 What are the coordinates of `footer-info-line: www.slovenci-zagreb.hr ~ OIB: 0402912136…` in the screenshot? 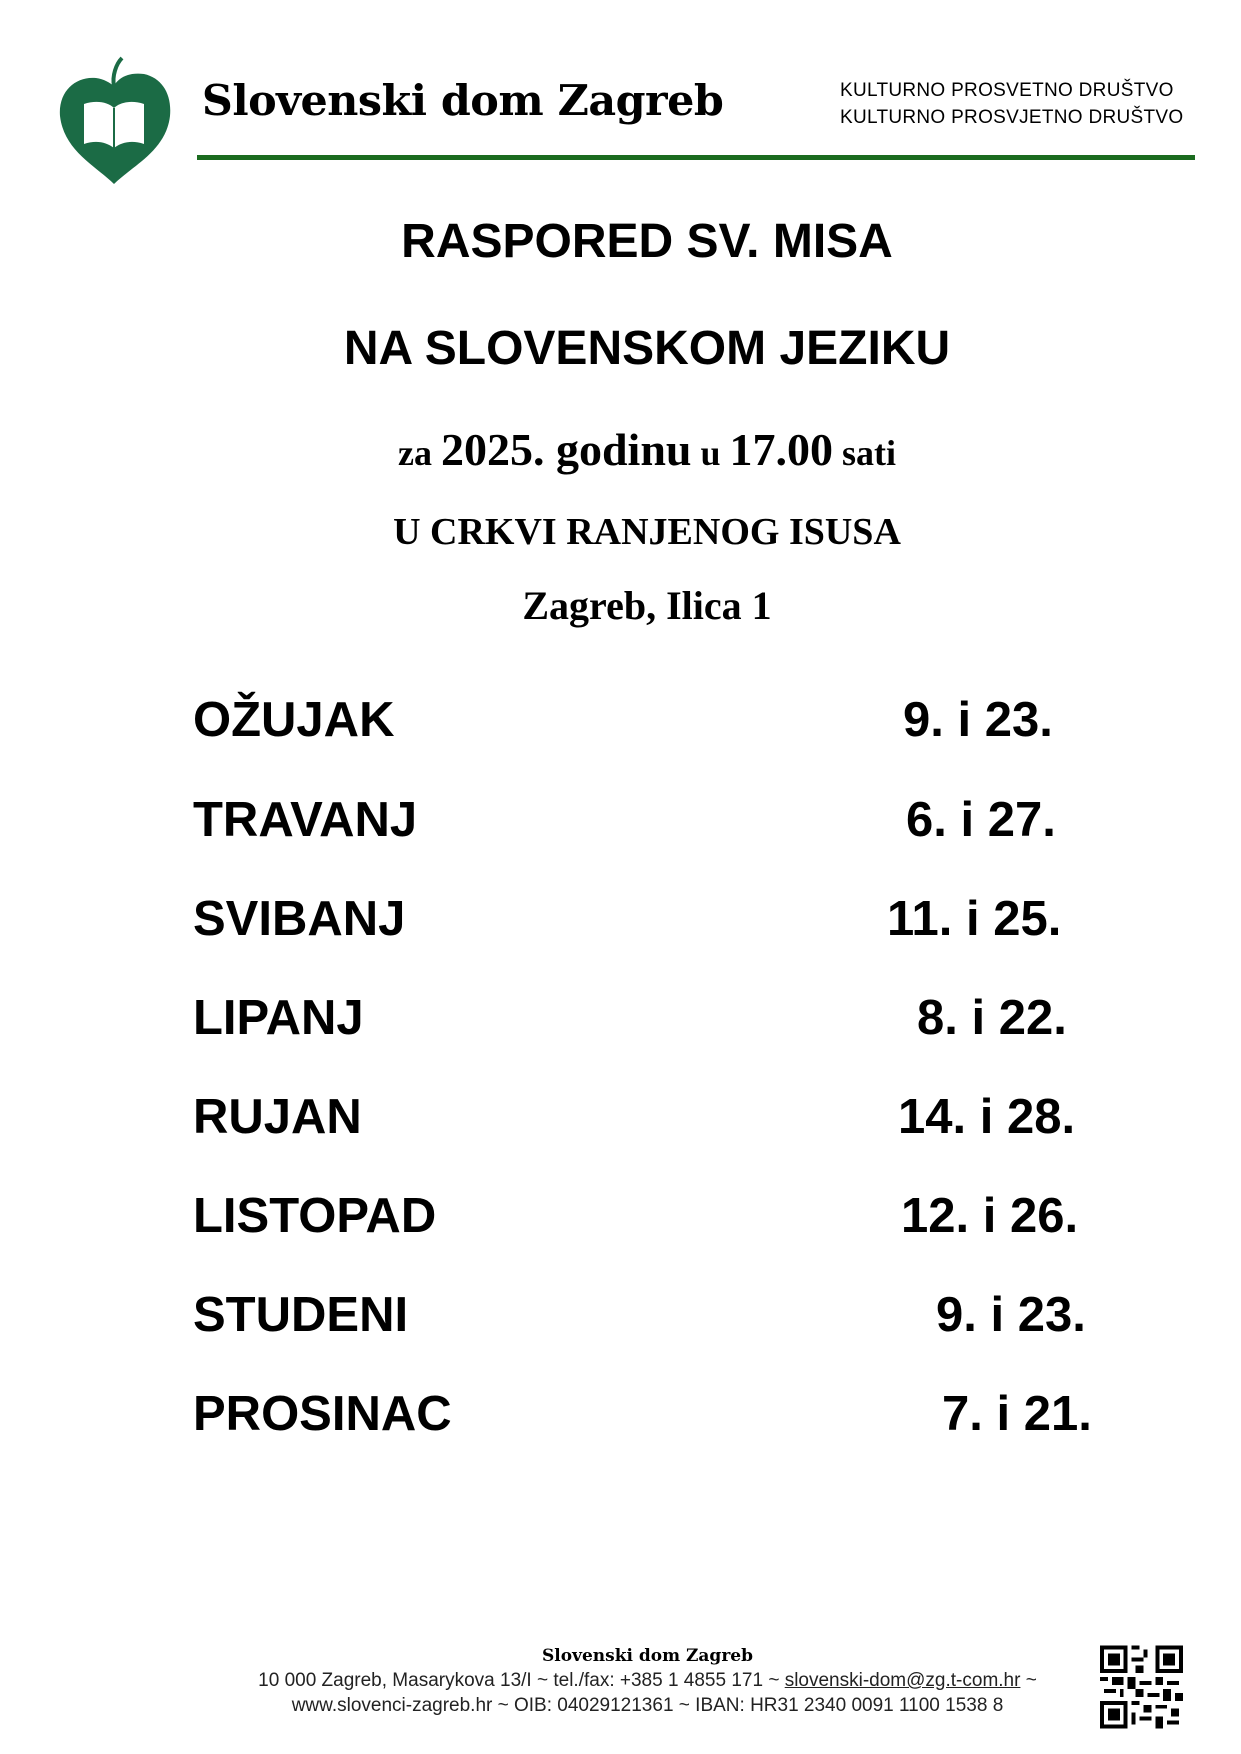 It's located at (647, 1705).